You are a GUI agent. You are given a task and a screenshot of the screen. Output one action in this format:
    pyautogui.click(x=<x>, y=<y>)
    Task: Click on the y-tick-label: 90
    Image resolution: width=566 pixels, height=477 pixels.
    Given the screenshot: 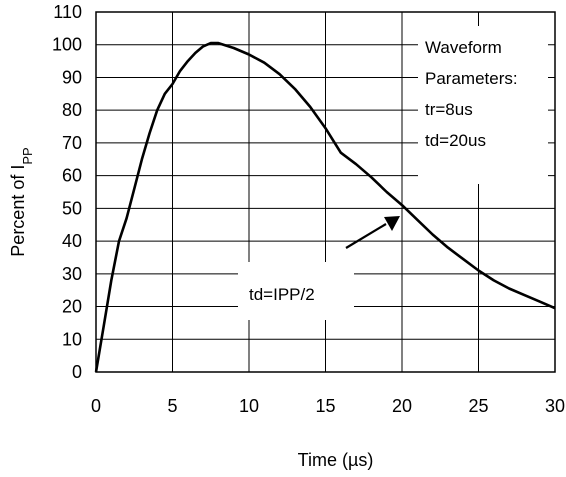 What is the action you would take?
    pyautogui.click(x=72, y=77)
    